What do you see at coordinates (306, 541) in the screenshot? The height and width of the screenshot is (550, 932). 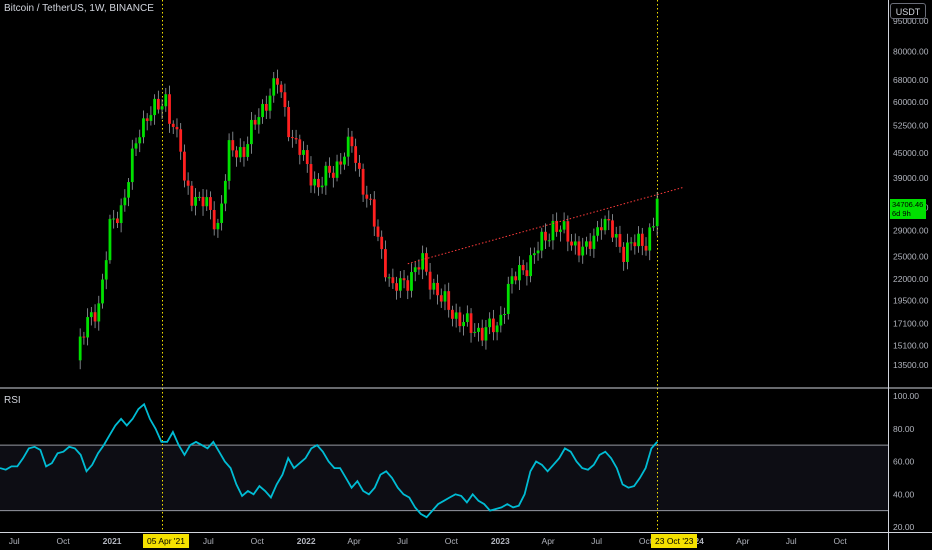 I see `time-tick-label: 2022` at bounding box center [306, 541].